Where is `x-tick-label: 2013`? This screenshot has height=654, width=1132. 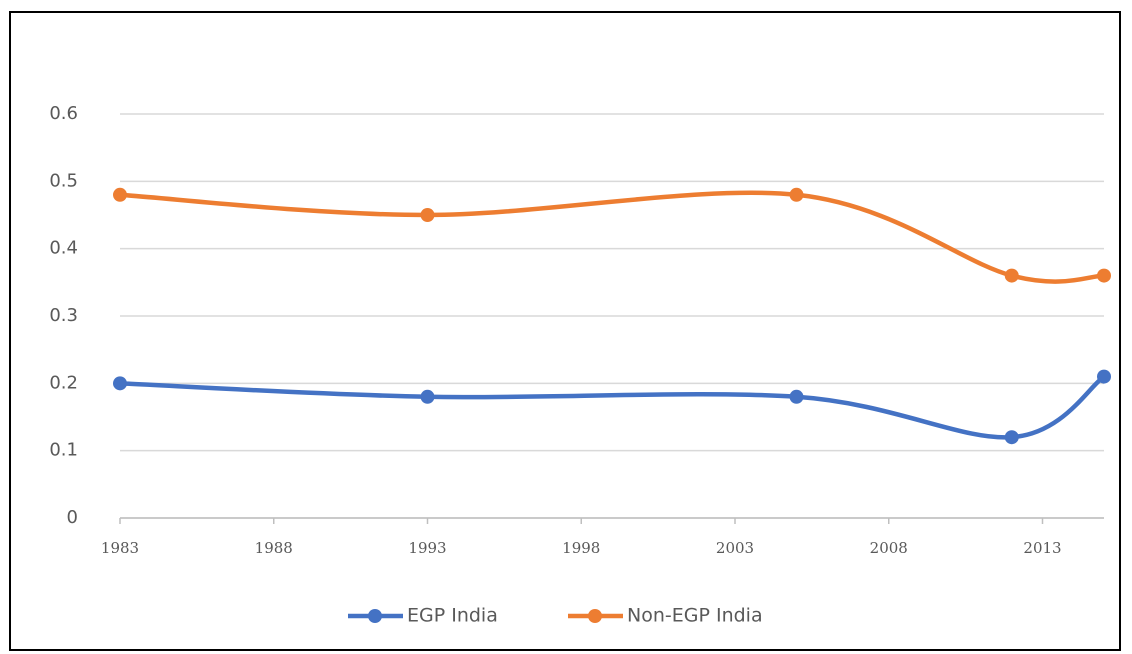 x-tick-label: 2013 is located at coordinates (1042, 548).